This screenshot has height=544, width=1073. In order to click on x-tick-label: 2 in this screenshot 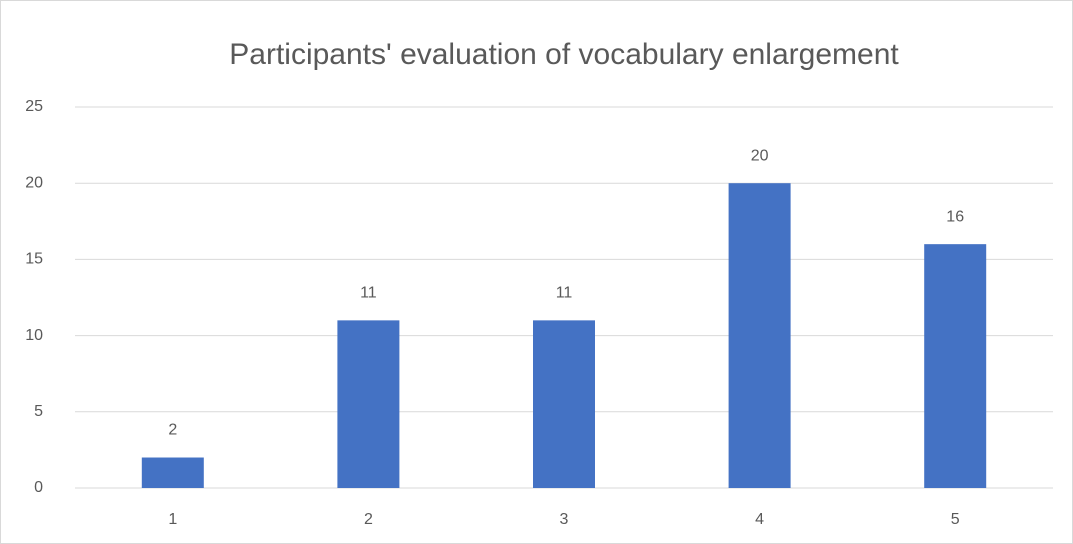, I will do `click(368, 519)`.